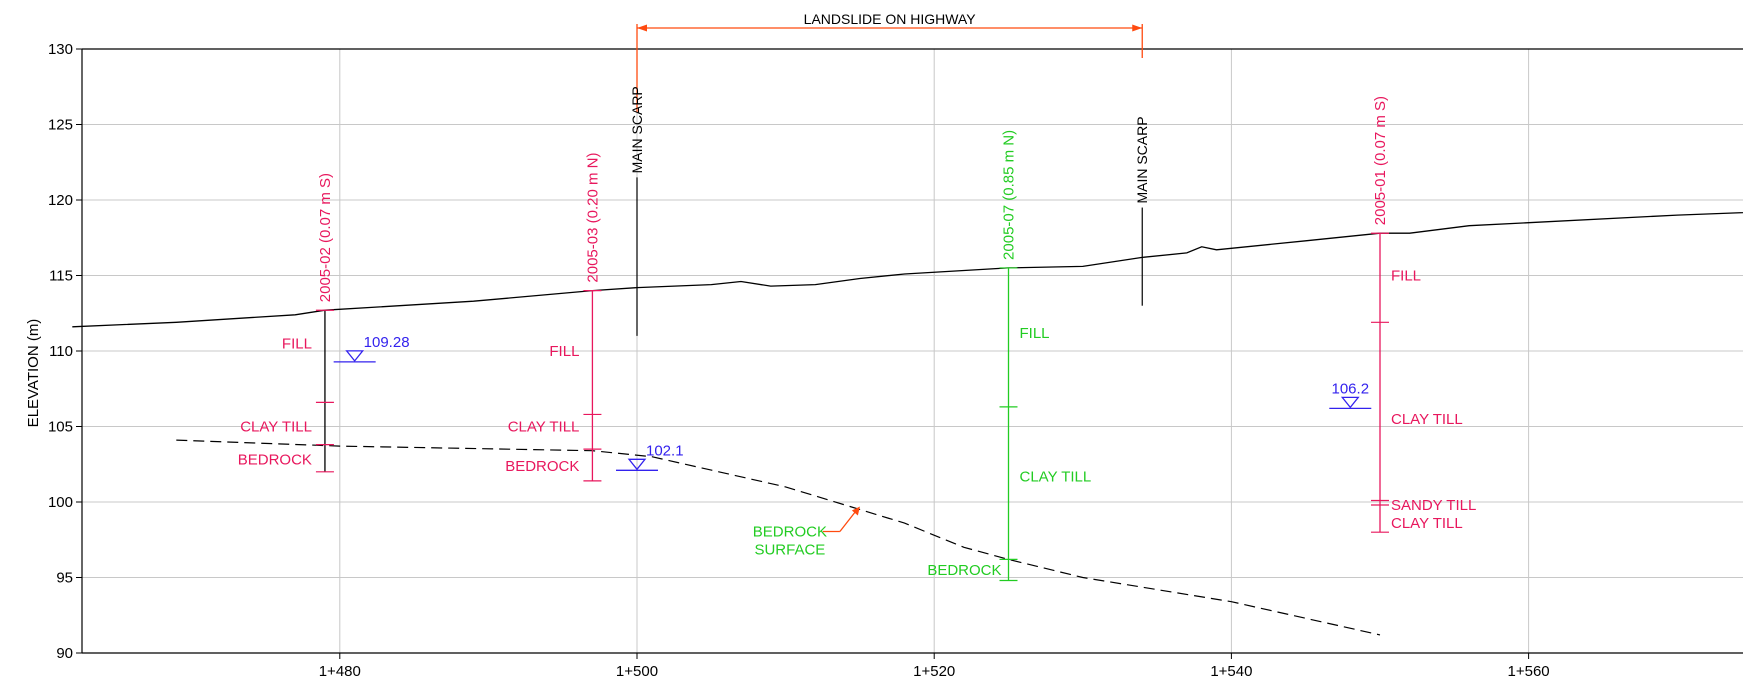  I want to click on x-tick-label: 1+520, so click(934, 671).